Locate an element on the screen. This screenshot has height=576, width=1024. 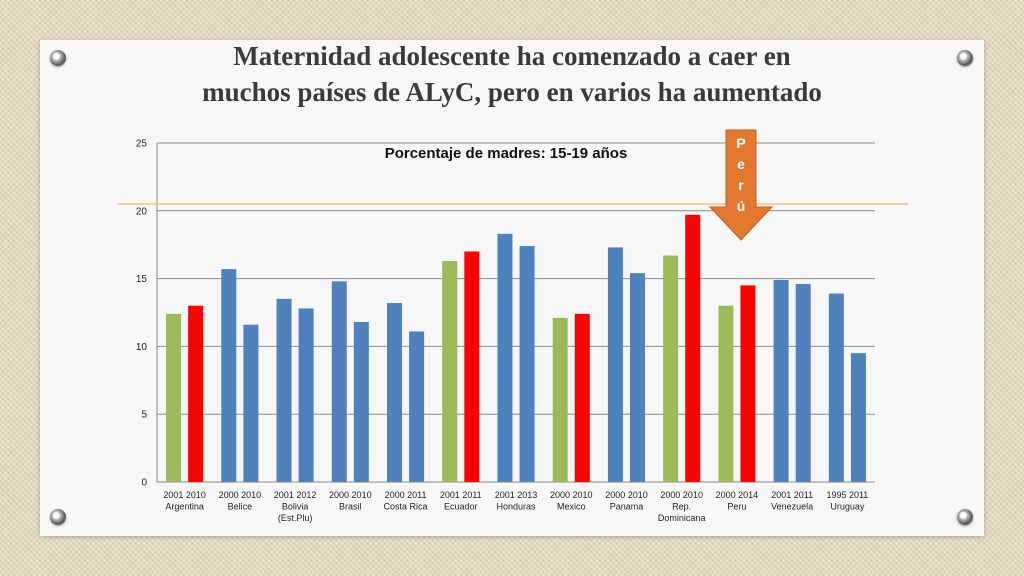
pin-top-left-icon is located at coordinates (58, 58).